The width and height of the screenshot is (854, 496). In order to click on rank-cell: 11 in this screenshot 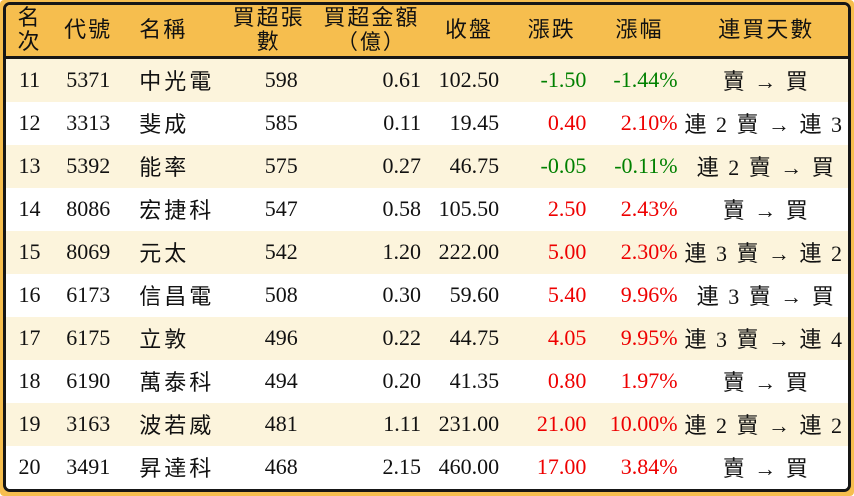, I will do `click(30, 79)`.